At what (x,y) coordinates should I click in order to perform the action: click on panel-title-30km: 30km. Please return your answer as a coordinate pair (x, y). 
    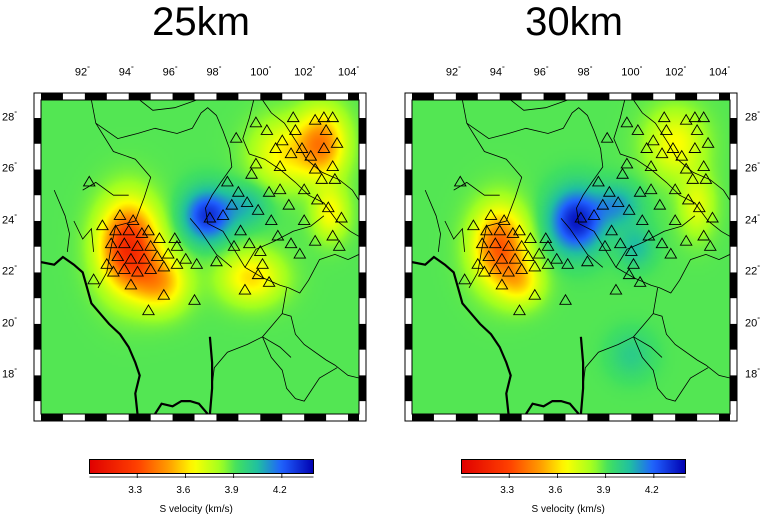
    Looking at the image, I should click on (574, 22).